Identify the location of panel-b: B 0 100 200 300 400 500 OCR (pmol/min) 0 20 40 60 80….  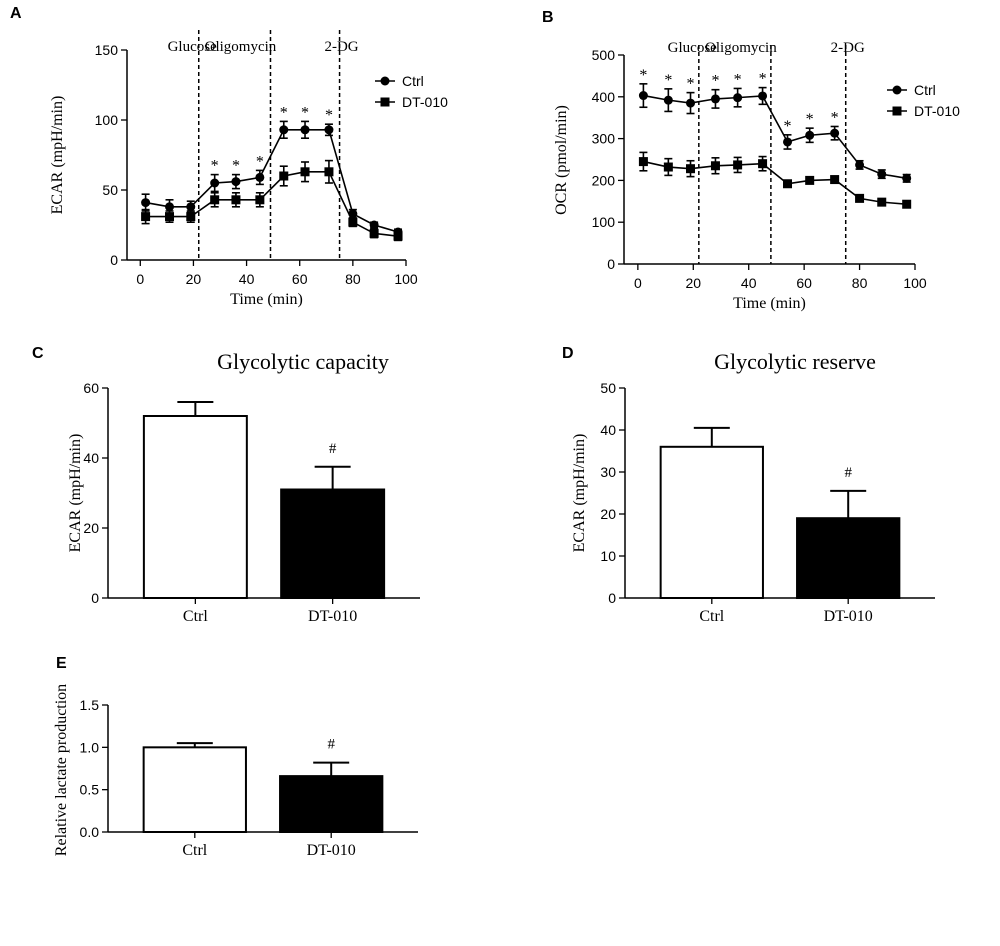
(751, 160).